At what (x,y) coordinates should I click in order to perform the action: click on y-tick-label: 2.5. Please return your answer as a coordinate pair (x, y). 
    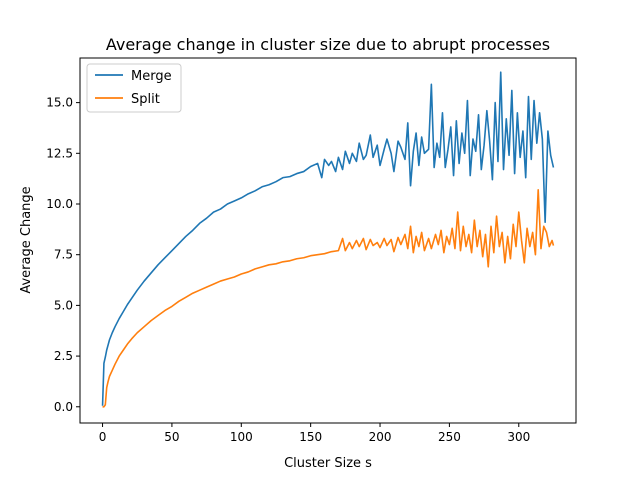
    Looking at the image, I should click on (63, 356).